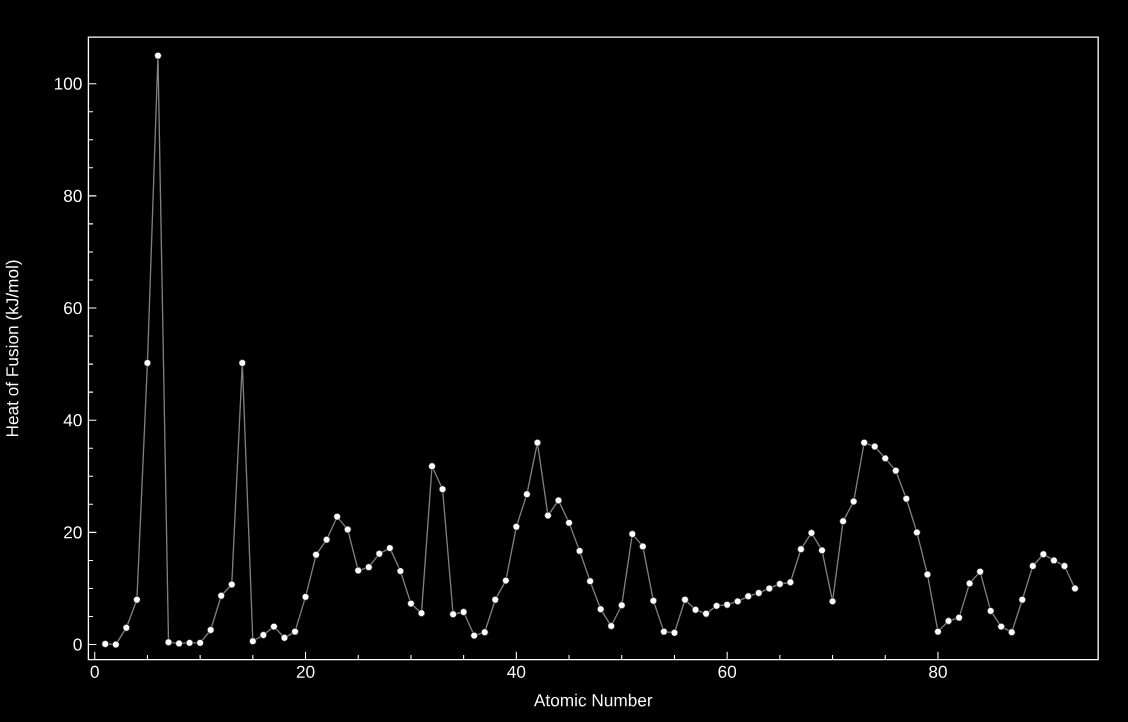 The width and height of the screenshot is (1128, 722). What do you see at coordinates (305, 671) in the screenshot?
I see `x-tick-label: 20` at bounding box center [305, 671].